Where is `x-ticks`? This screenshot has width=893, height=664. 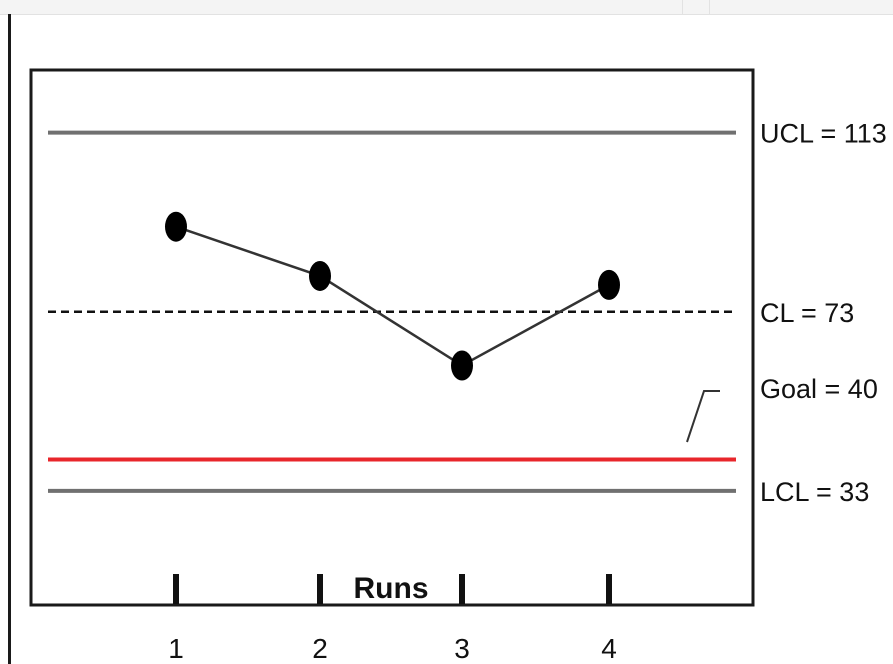 x-ticks is located at coordinates (392, 589).